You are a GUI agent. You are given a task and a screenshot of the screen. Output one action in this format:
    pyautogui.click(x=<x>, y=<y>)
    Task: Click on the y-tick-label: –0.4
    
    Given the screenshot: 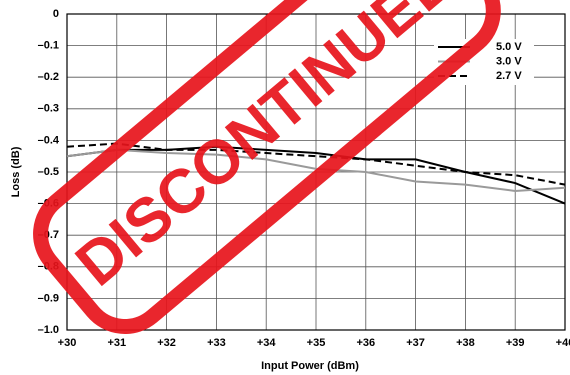 What is the action you would take?
    pyautogui.click(x=49, y=140)
    